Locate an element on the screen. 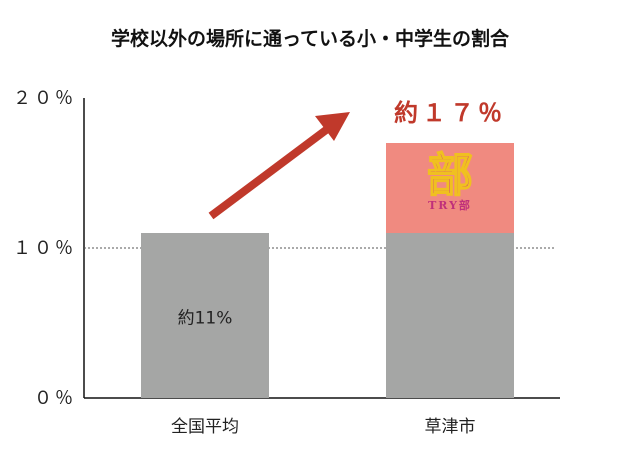  increase-segment is located at coordinates (450, 188).